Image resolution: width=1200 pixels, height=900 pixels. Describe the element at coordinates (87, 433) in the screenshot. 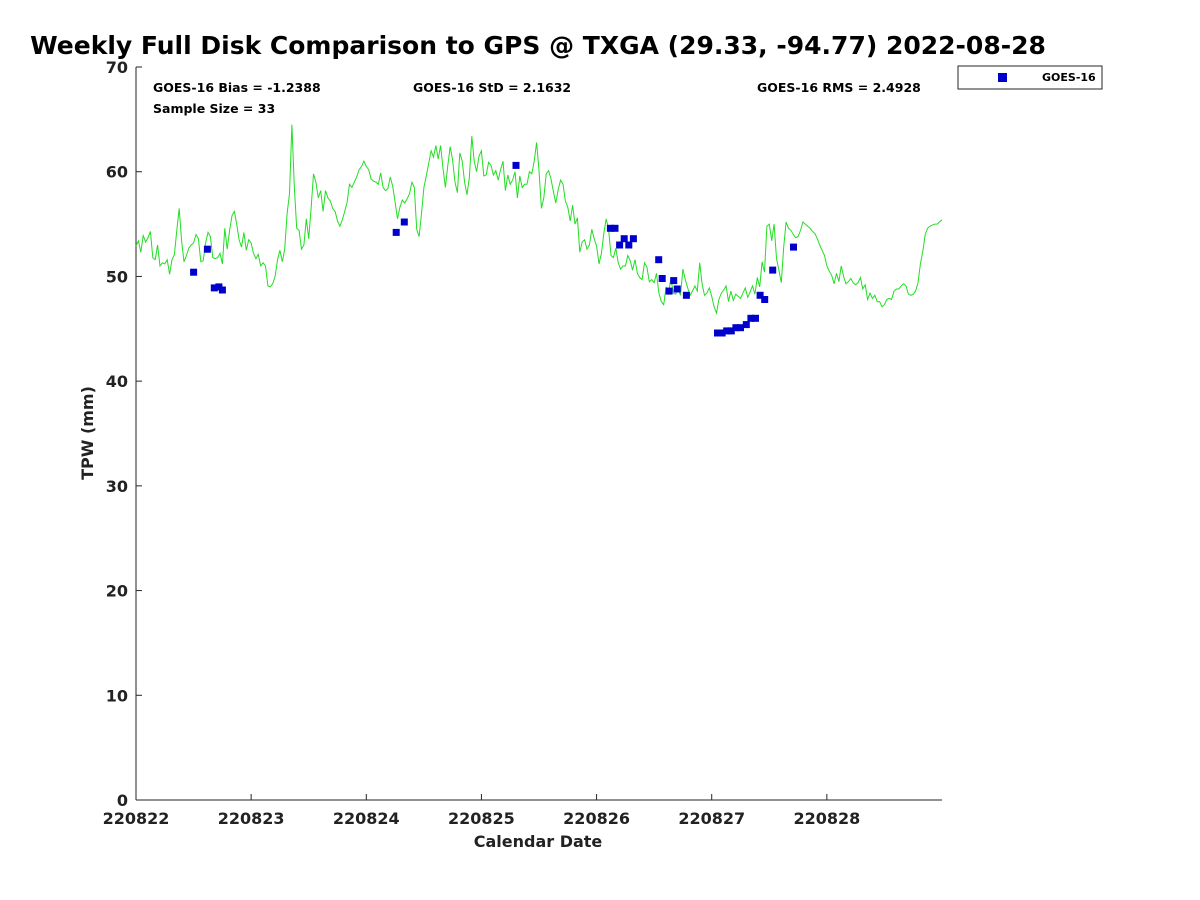

I see `y-axis-label: TPW (mm)` at that location.